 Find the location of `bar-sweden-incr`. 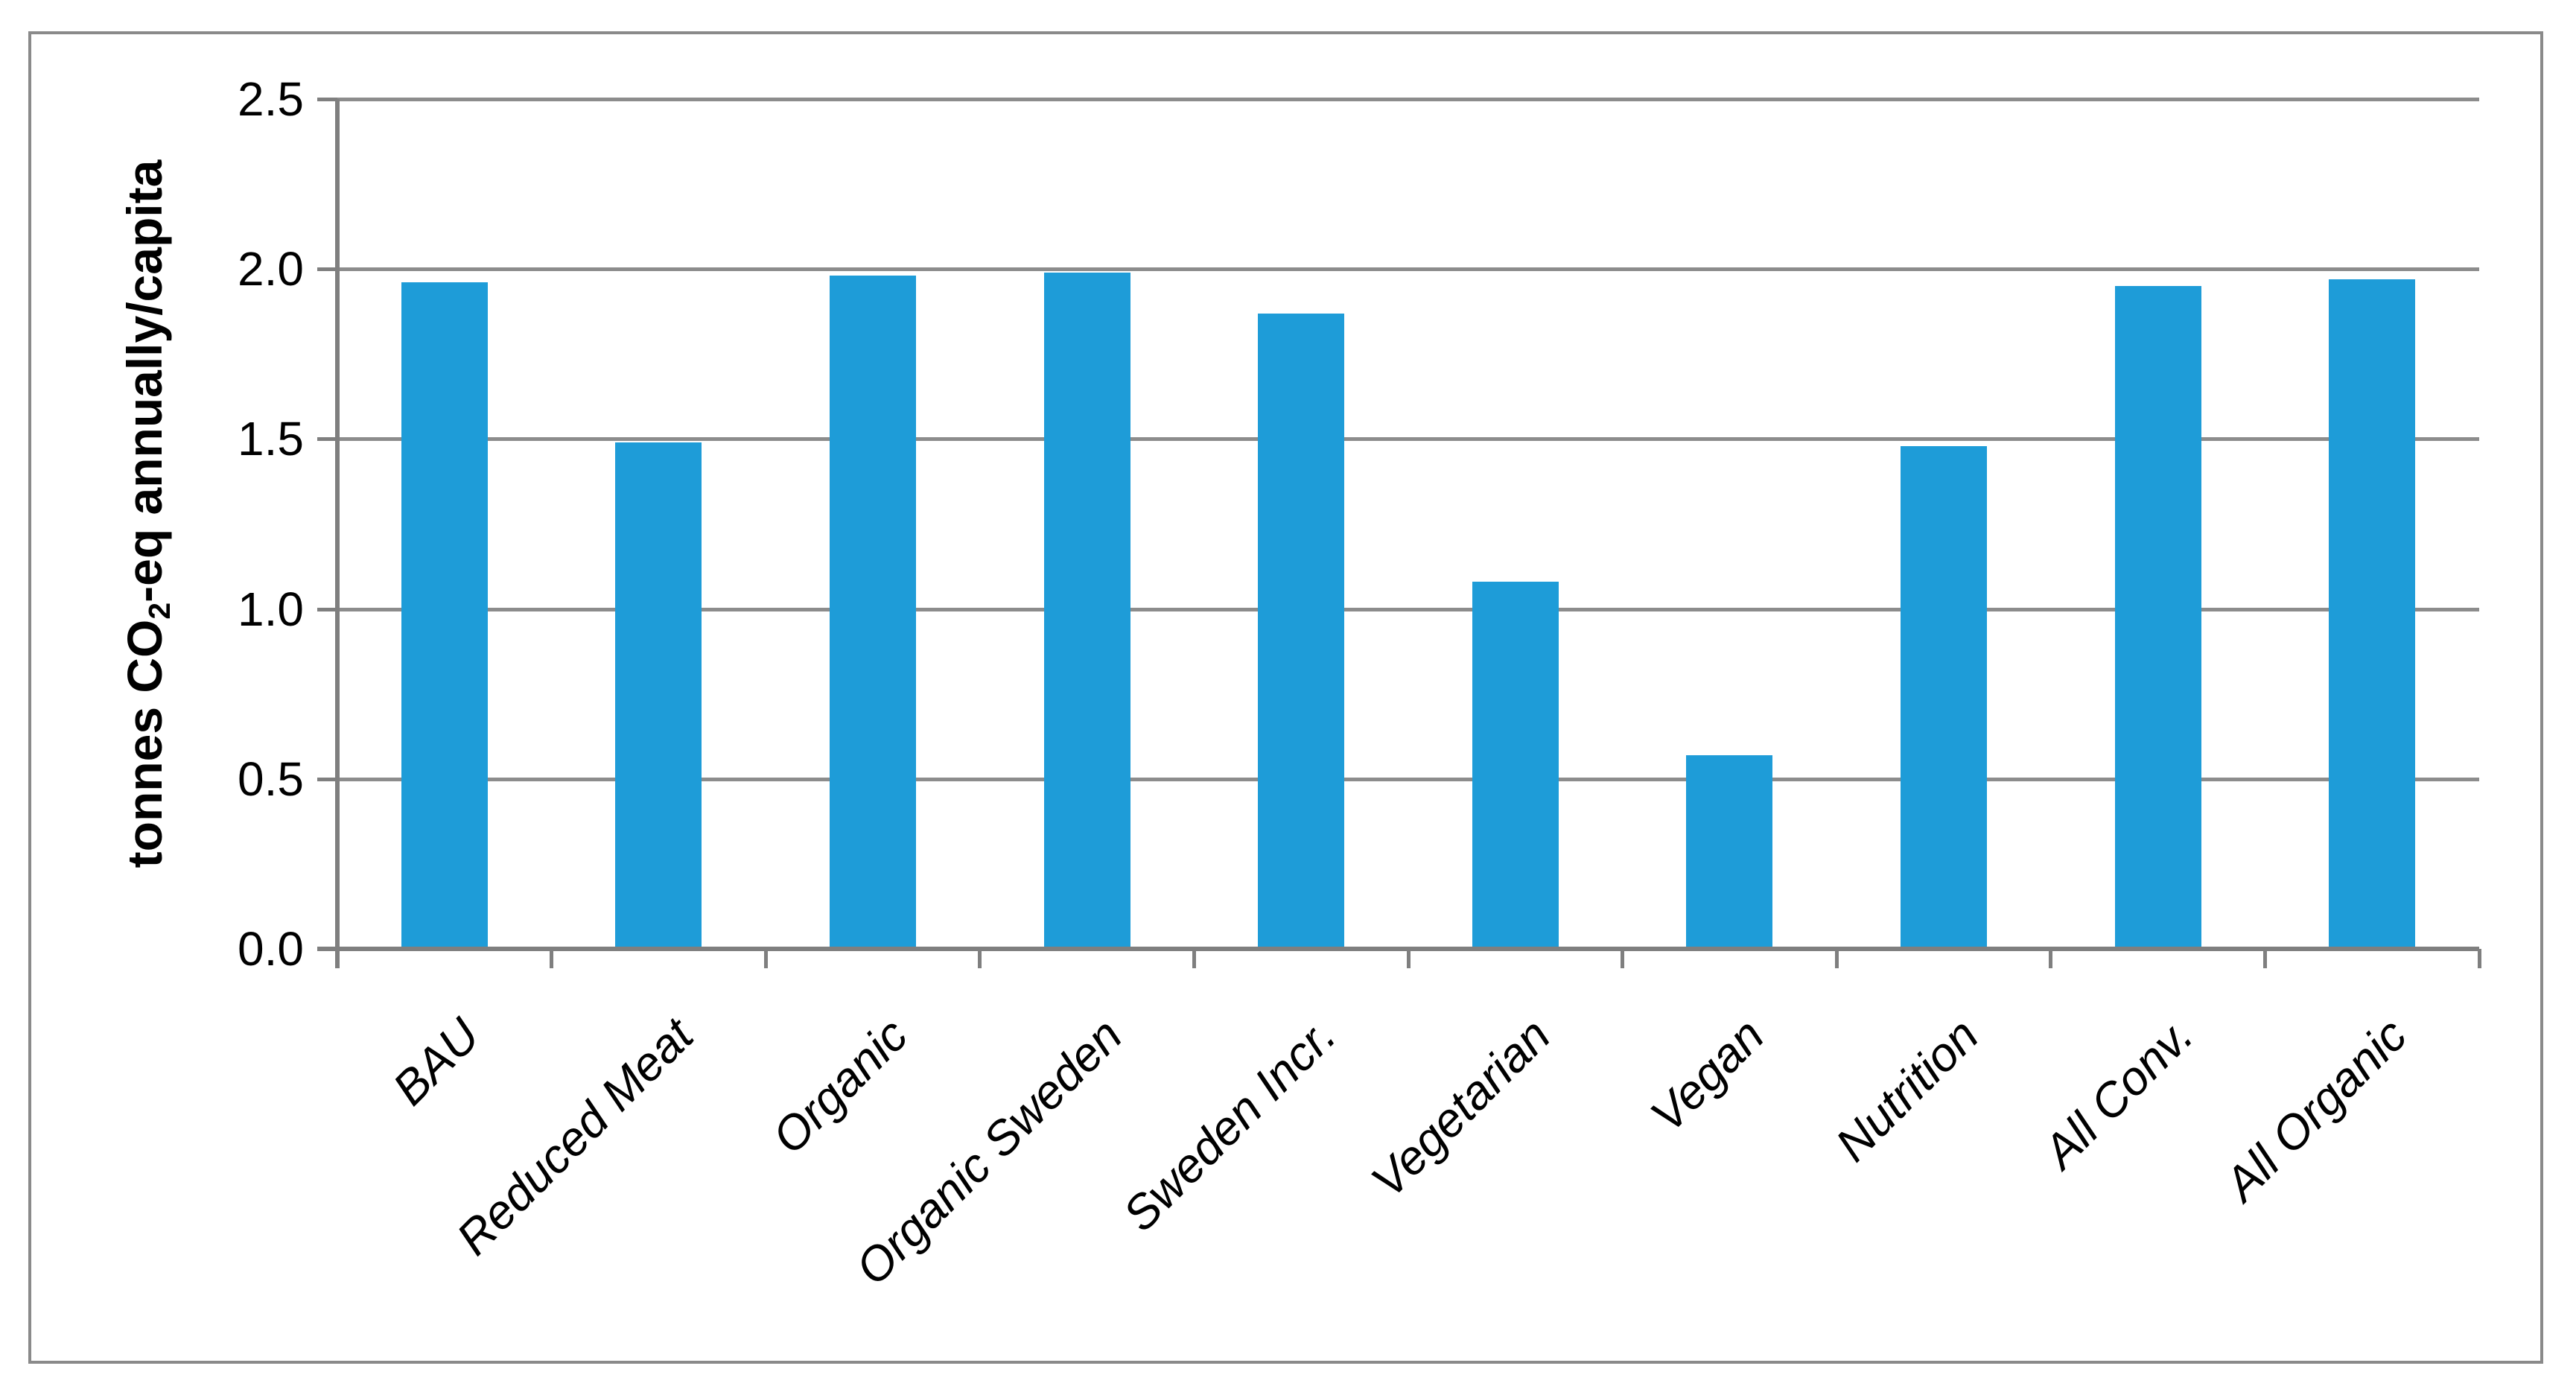

bar-sweden-incr is located at coordinates (1301, 631).